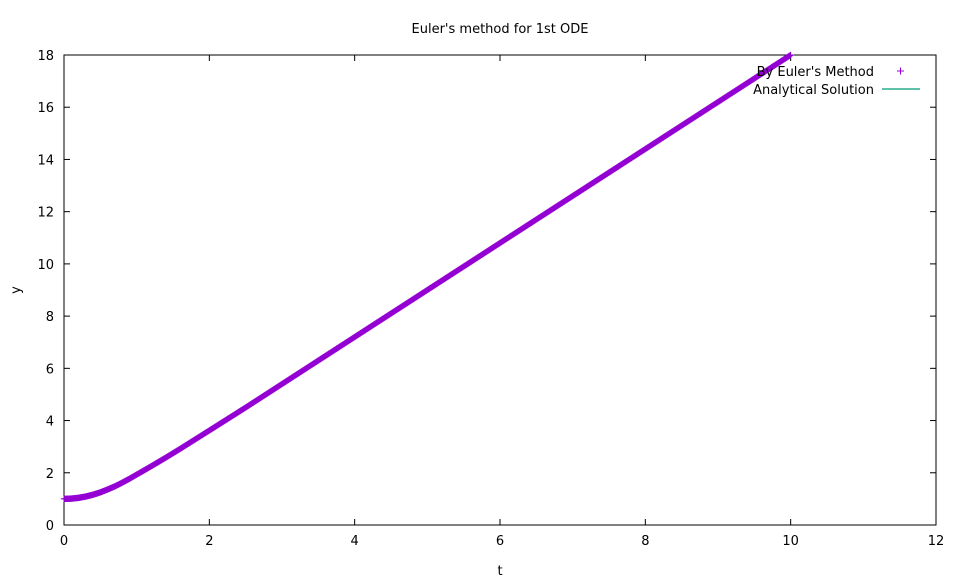 This screenshot has width=960, height=582. Describe the element at coordinates (836, 81) in the screenshot. I see `legend: By Euler's Method Analytical Solution` at that location.